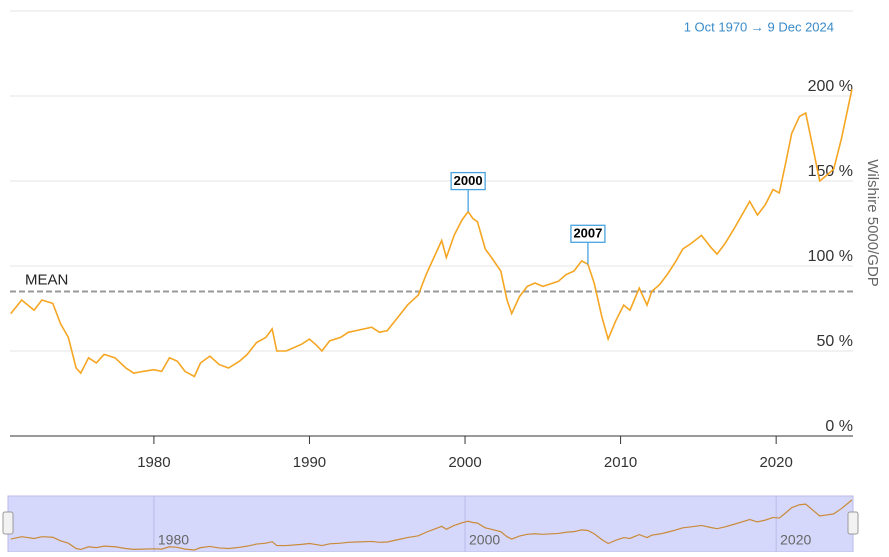 Image resolution: width=889 pixels, height=557 pixels. What do you see at coordinates (795, 540) in the screenshot?
I see `navigator-tick-label: 2020` at bounding box center [795, 540].